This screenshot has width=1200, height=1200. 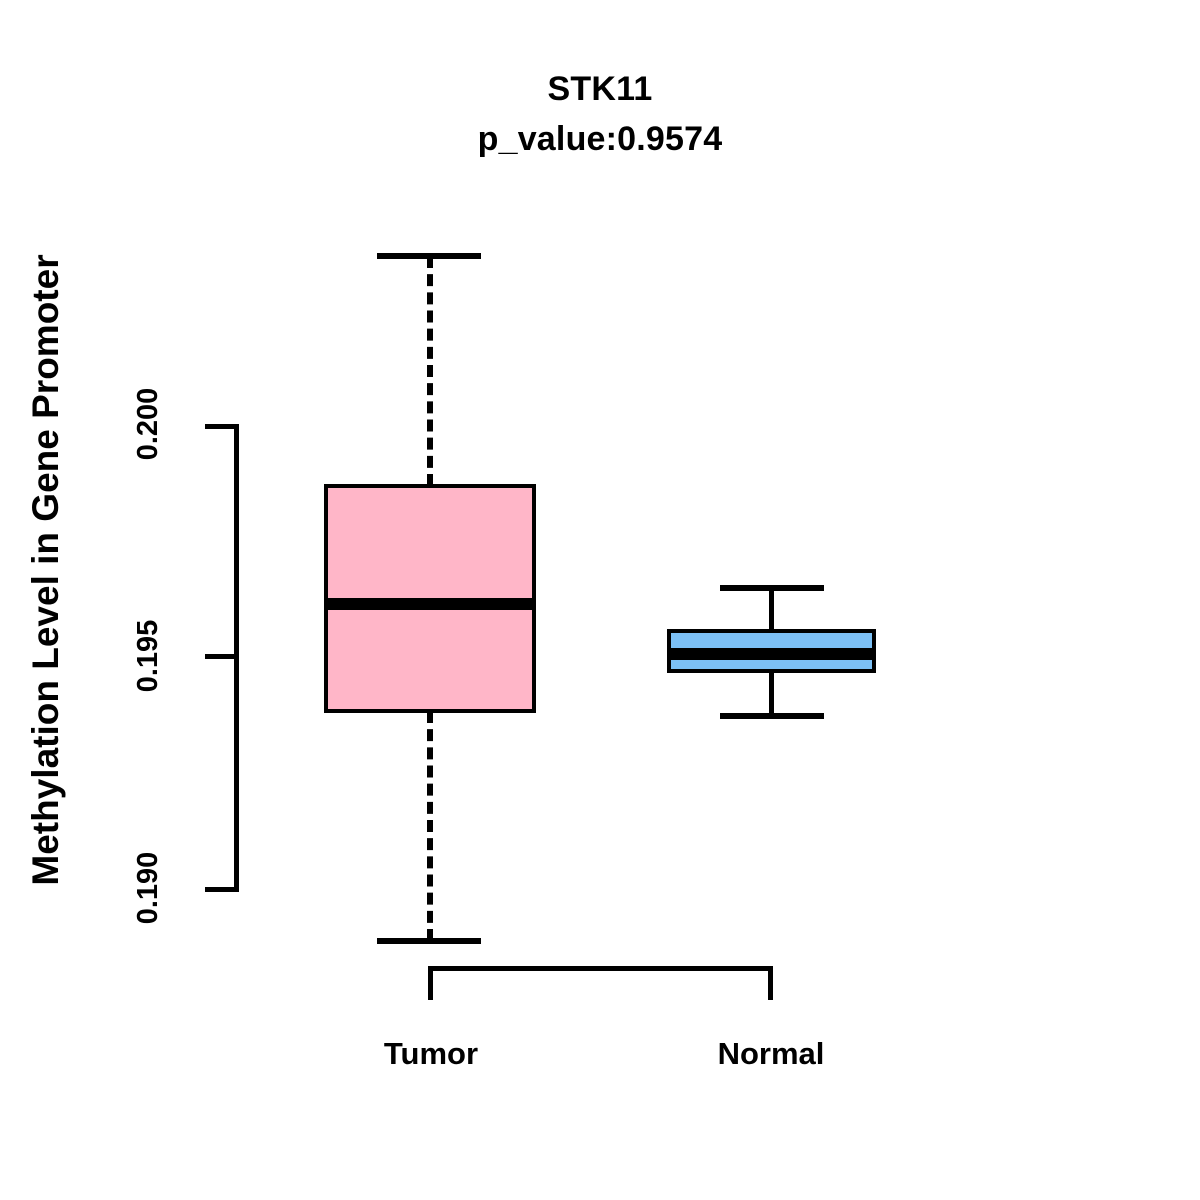 I want to click on chart-subtitle-pvalue: p_value:0.9574, so click(x=600, y=139).